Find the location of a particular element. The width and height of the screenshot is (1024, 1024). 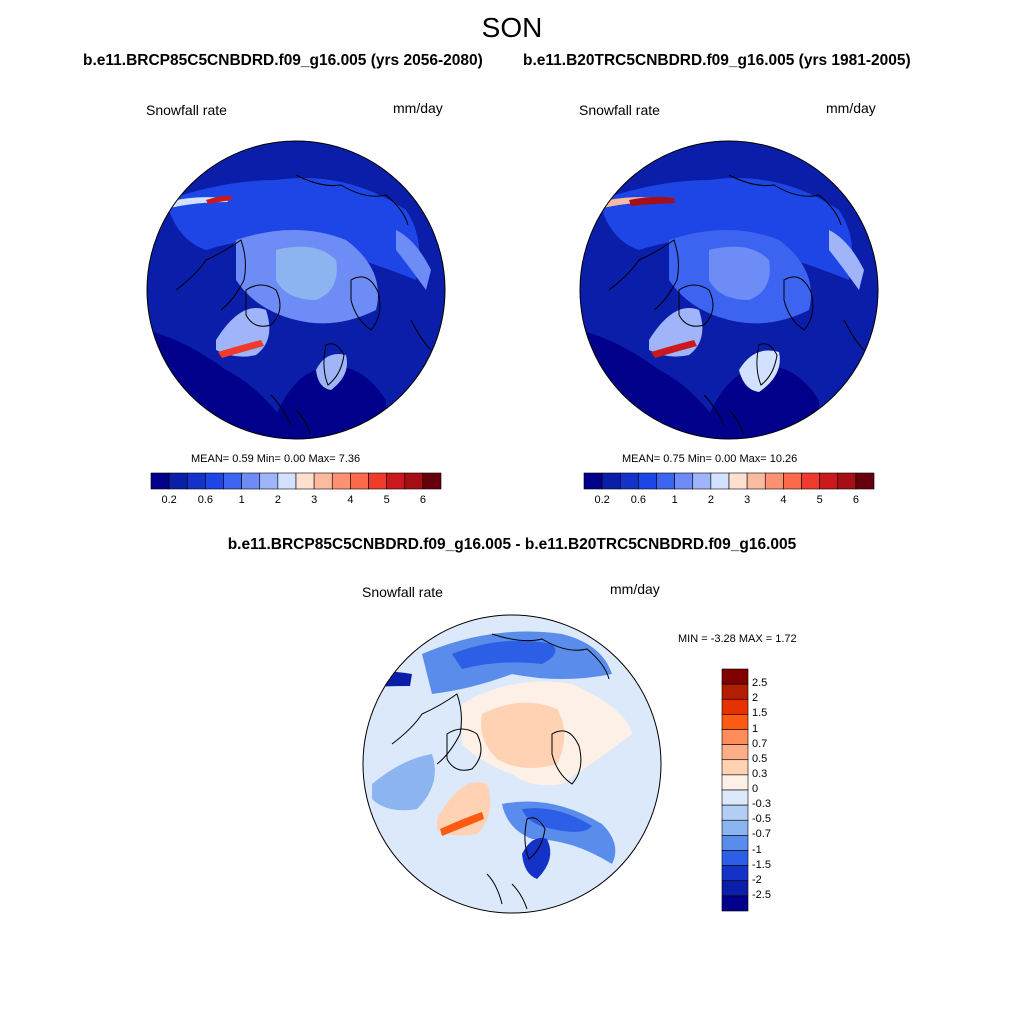

right-snowfall-map is located at coordinates (729, 290).